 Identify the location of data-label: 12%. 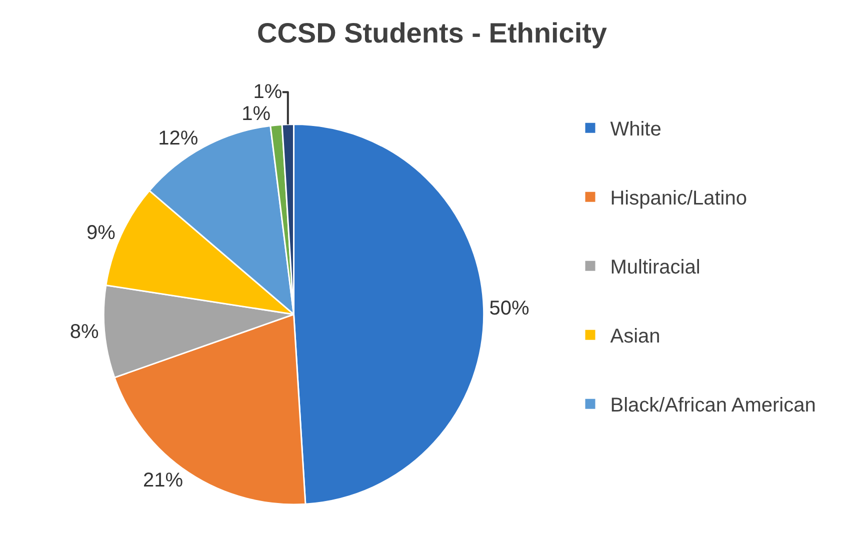
(178, 138).